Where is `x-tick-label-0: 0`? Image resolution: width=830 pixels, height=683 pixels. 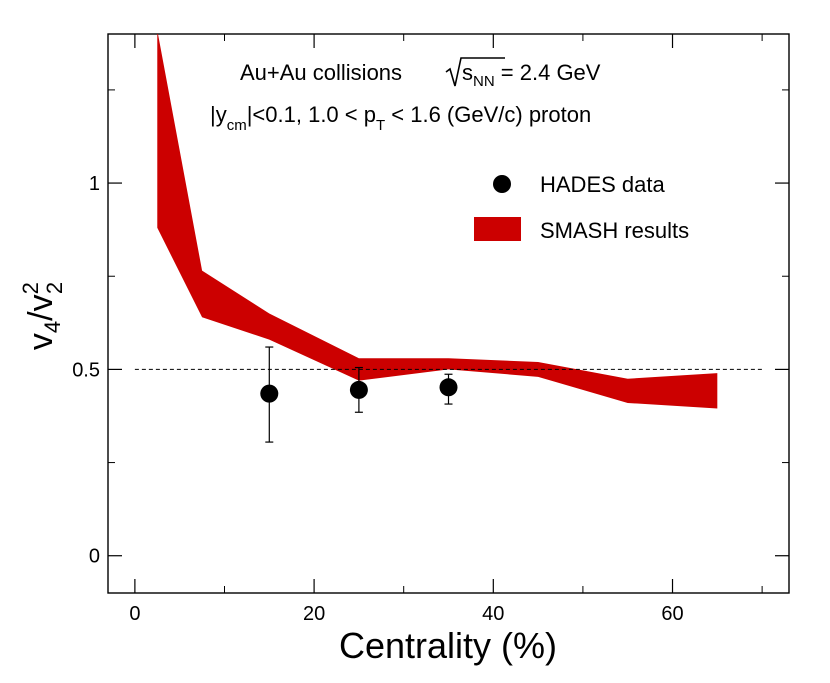
x-tick-label-0: 0 is located at coordinates (134, 614).